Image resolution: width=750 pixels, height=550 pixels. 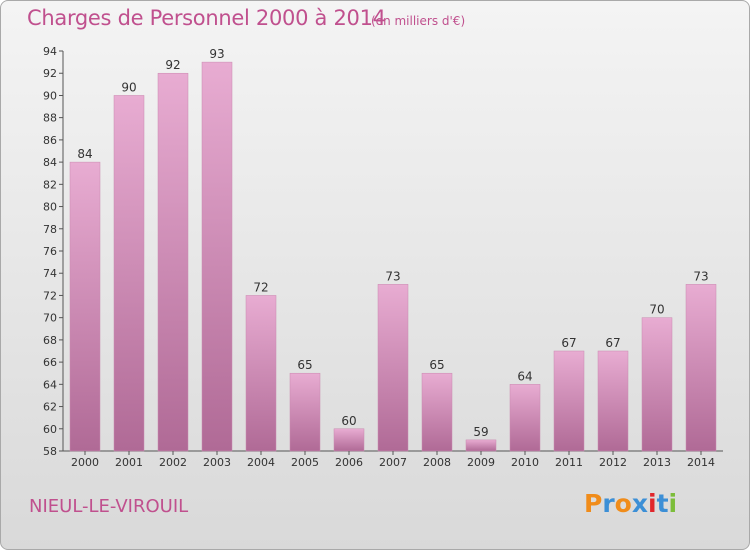 What do you see at coordinates (50, 207) in the screenshot?
I see `y-tick-label: 80` at bounding box center [50, 207].